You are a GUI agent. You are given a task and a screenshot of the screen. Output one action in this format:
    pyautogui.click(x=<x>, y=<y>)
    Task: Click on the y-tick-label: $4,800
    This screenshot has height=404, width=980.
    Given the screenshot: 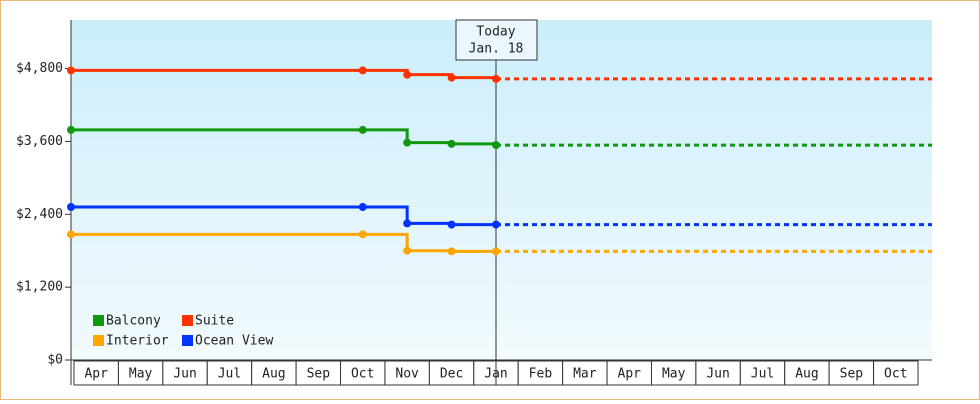 What is the action you would take?
    pyautogui.click(x=39, y=68)
    